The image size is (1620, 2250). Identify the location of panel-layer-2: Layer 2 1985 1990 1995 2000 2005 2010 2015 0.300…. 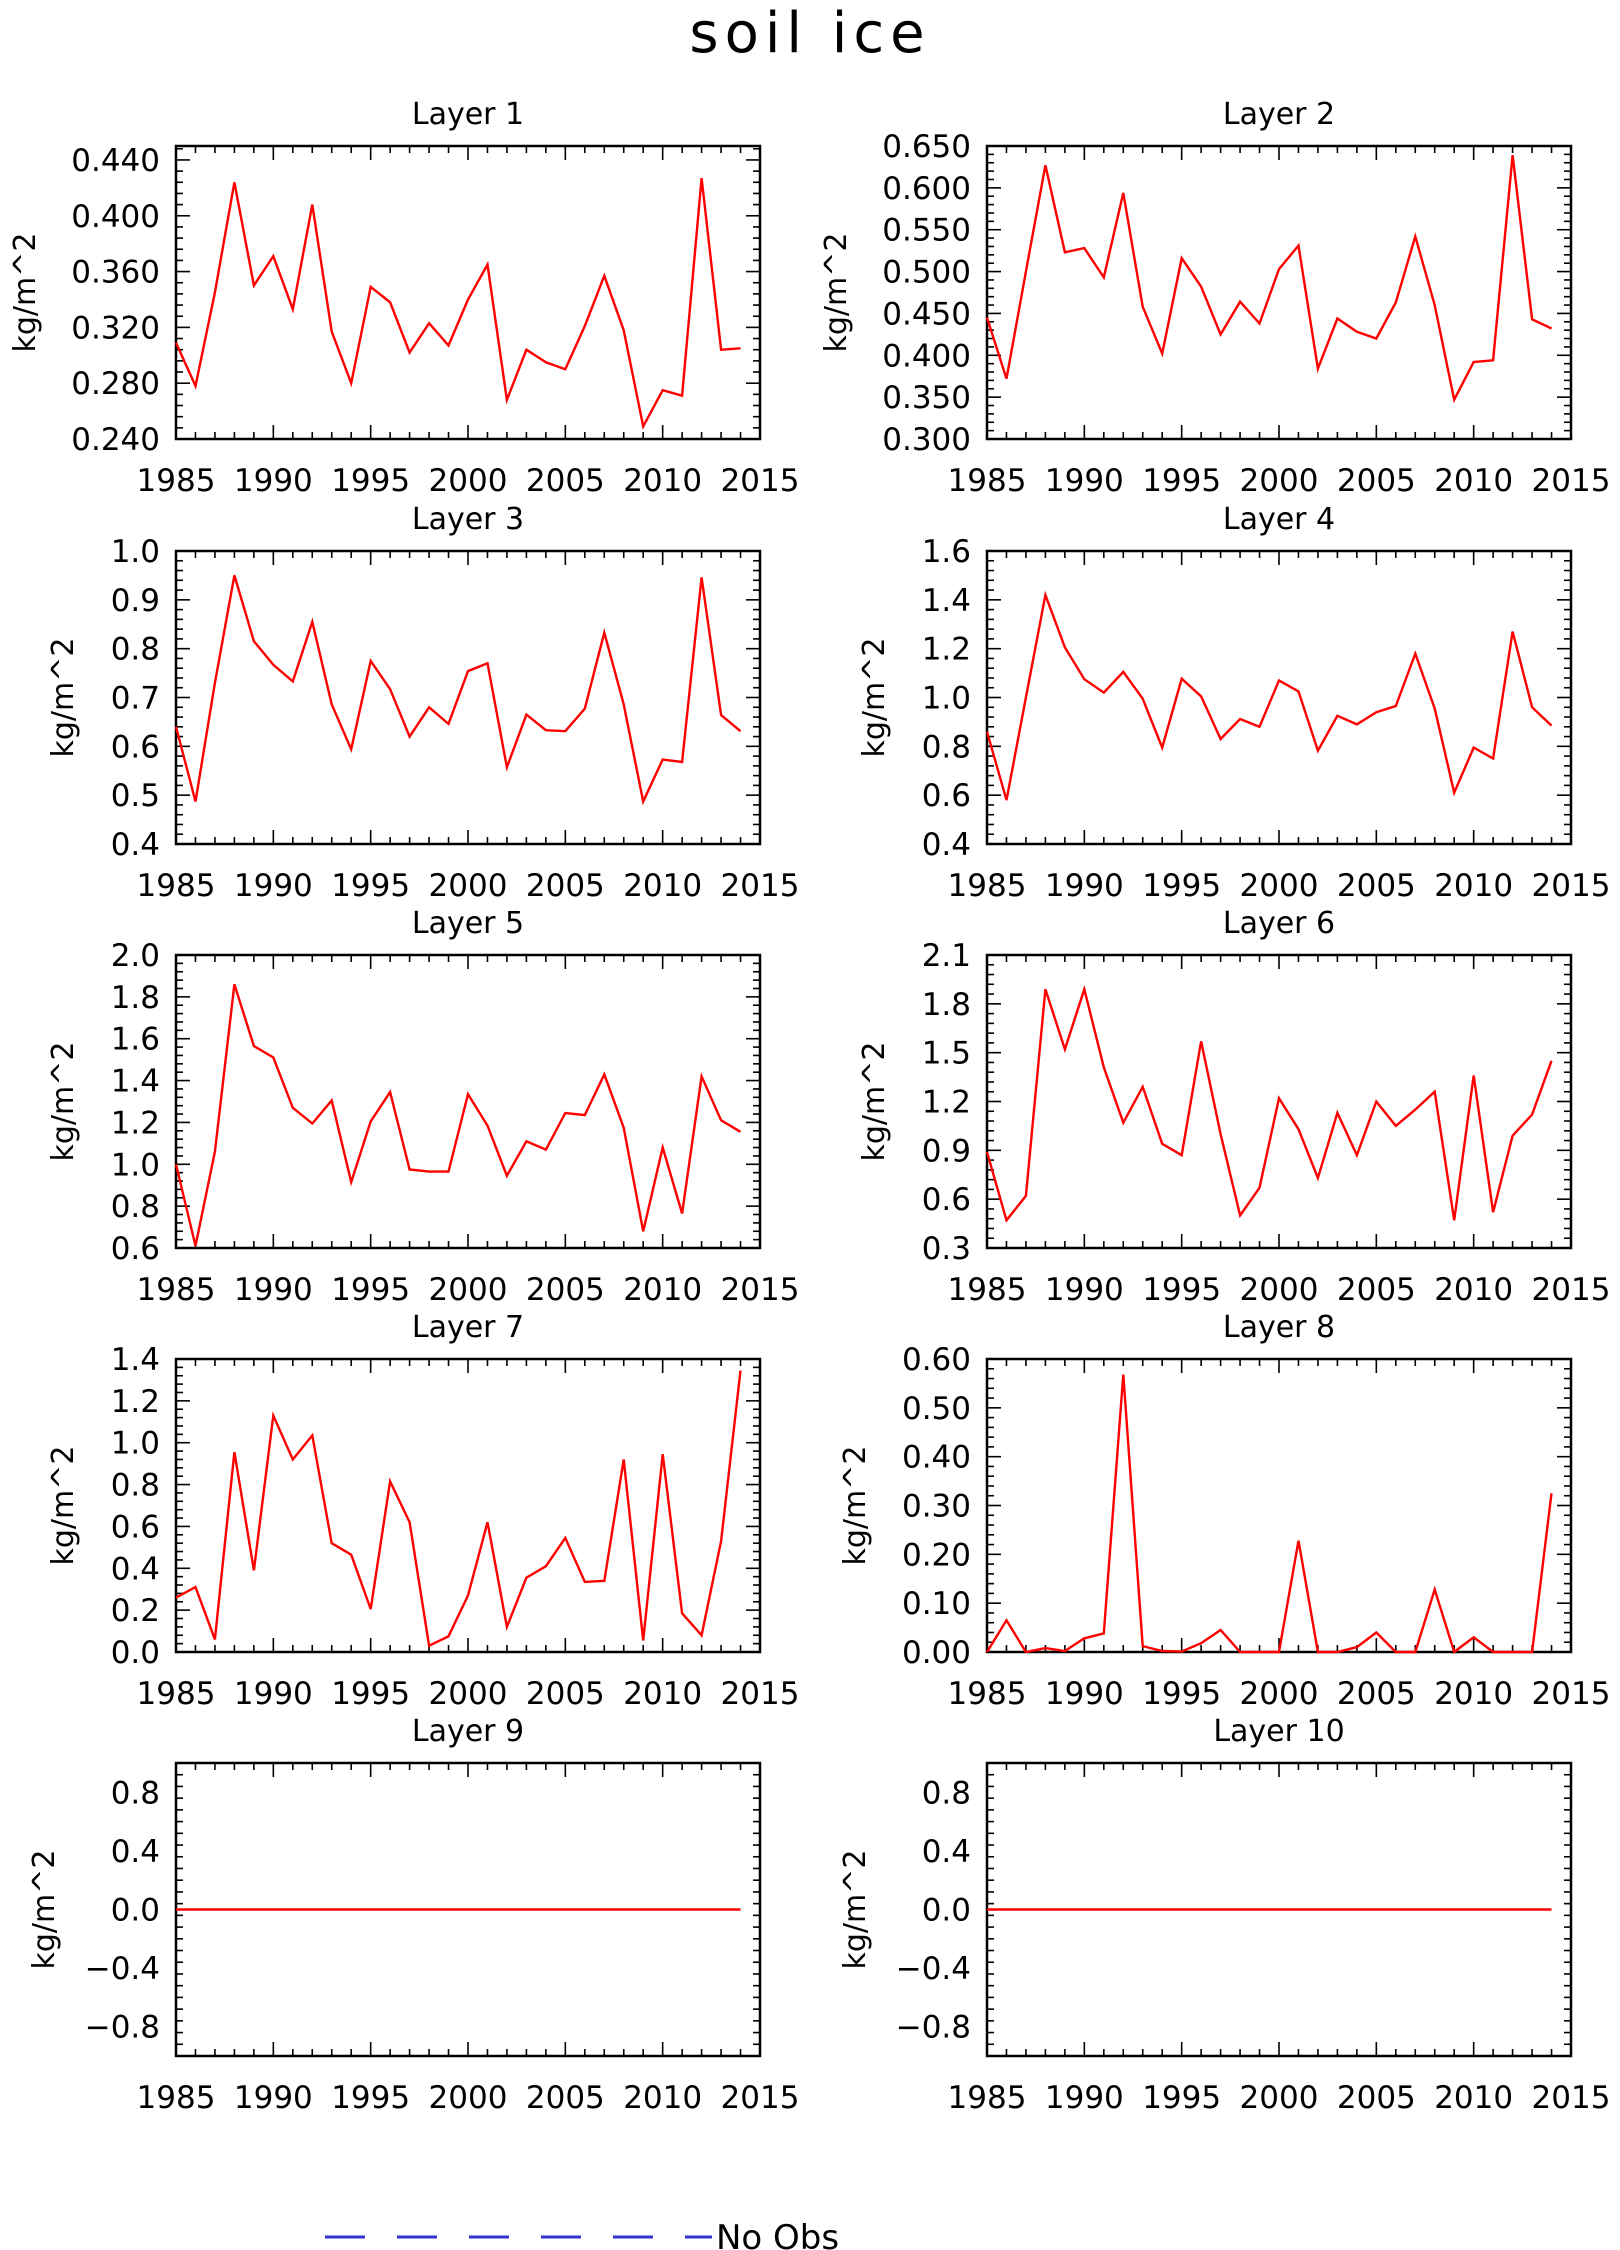
(1214, 298).